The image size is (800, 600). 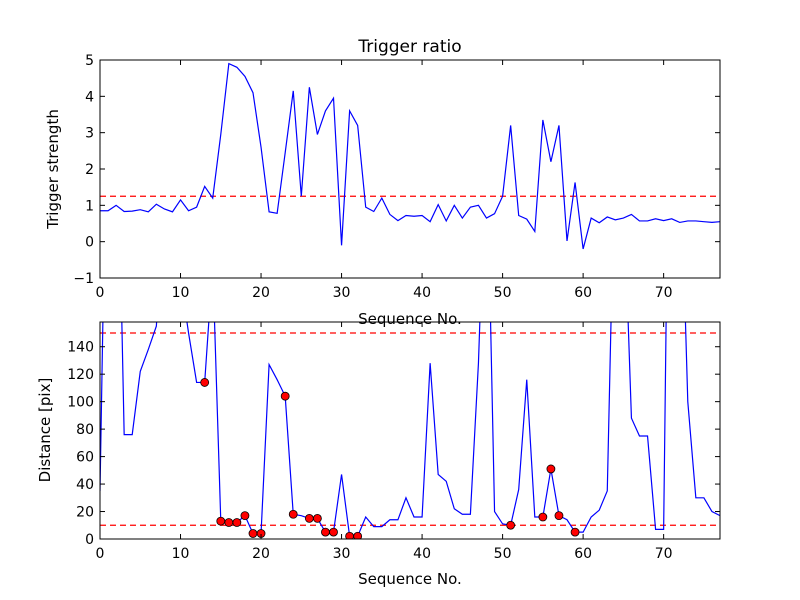 I want to click on top-x-tick-label: 50, so click(x=503, y=293).